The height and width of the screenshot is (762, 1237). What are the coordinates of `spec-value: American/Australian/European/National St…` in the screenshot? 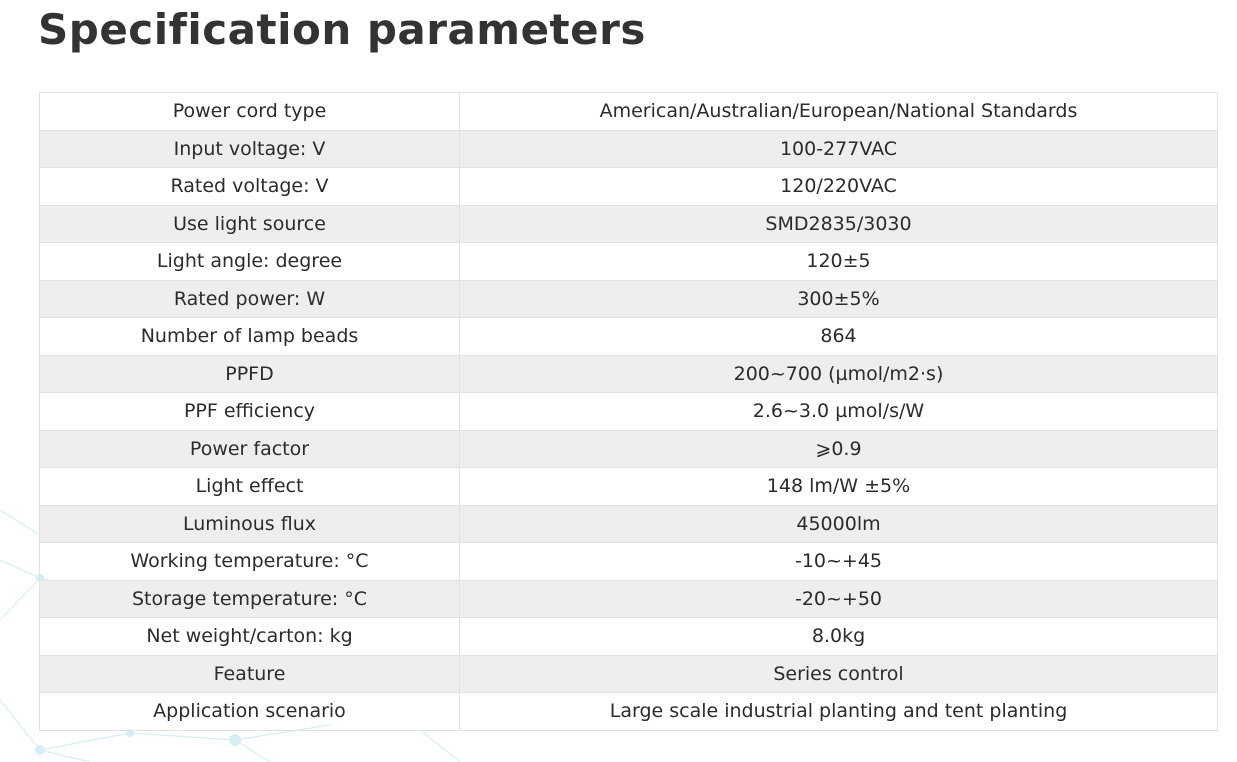 It's located at (838, 111).